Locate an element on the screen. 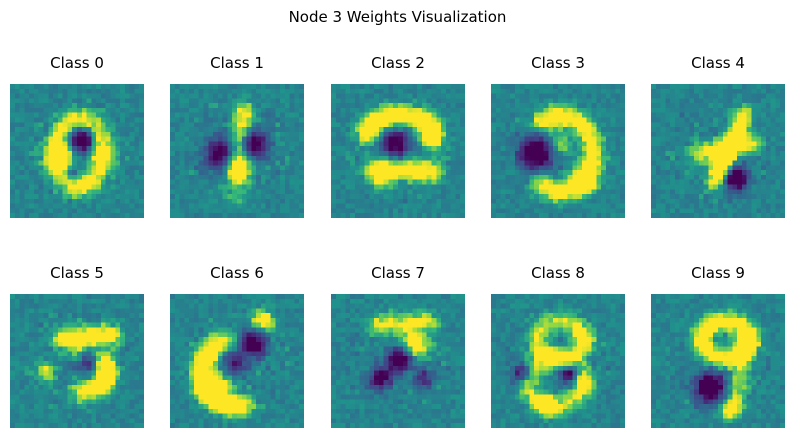 This screenshot has width=795, height=434. panel-title: Class 5 is located at coordinates (77, 273).